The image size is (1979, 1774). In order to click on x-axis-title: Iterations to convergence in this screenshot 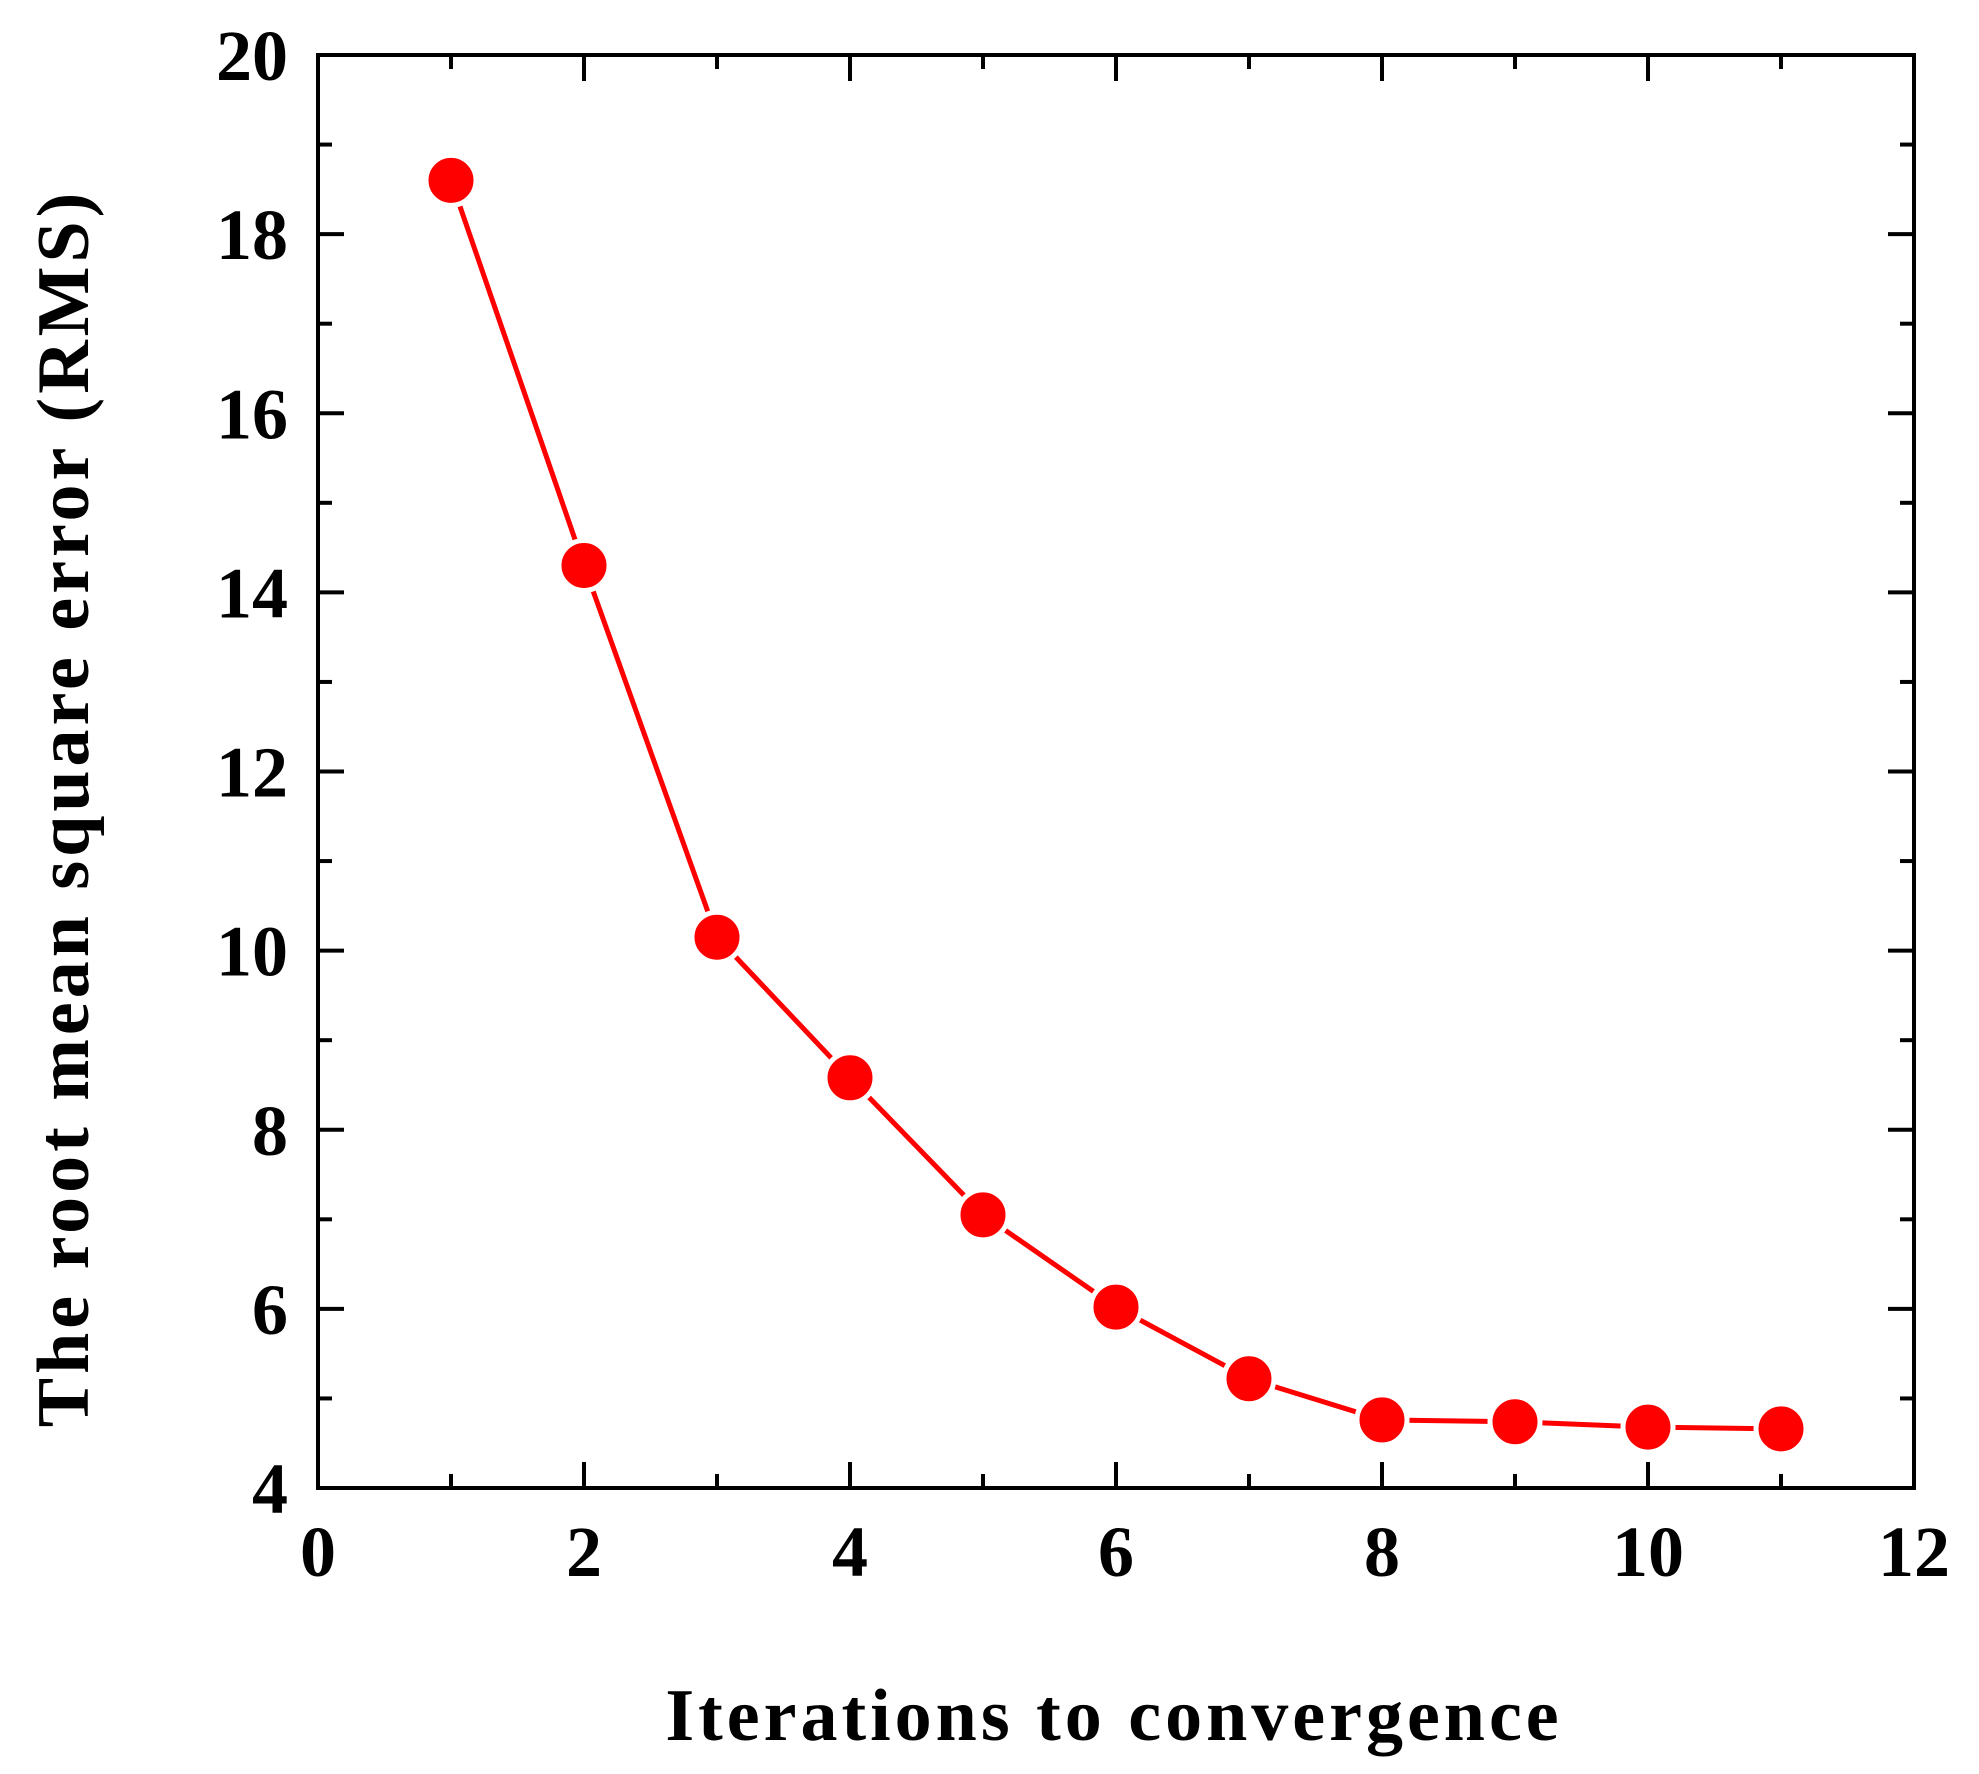, I will do `click(1113, 1716)`.